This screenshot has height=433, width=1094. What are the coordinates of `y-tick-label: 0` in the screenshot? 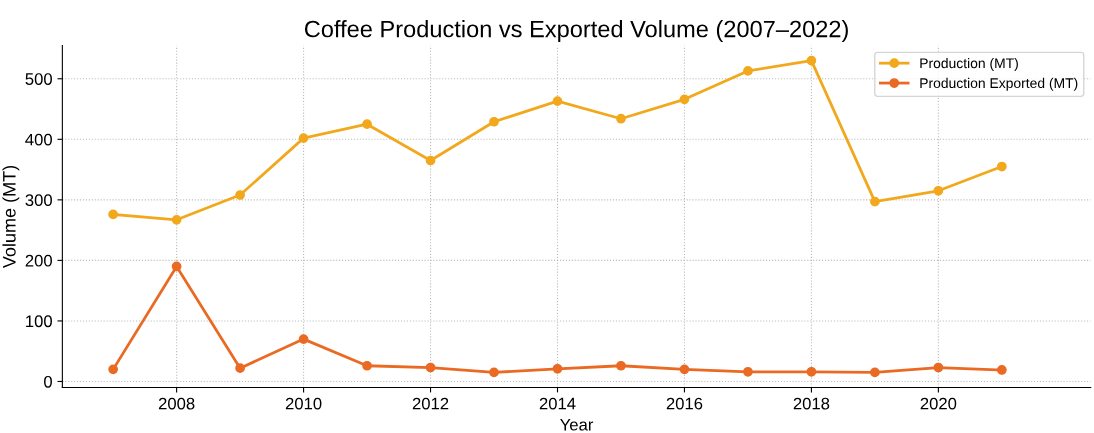 It's located at (48, 381).